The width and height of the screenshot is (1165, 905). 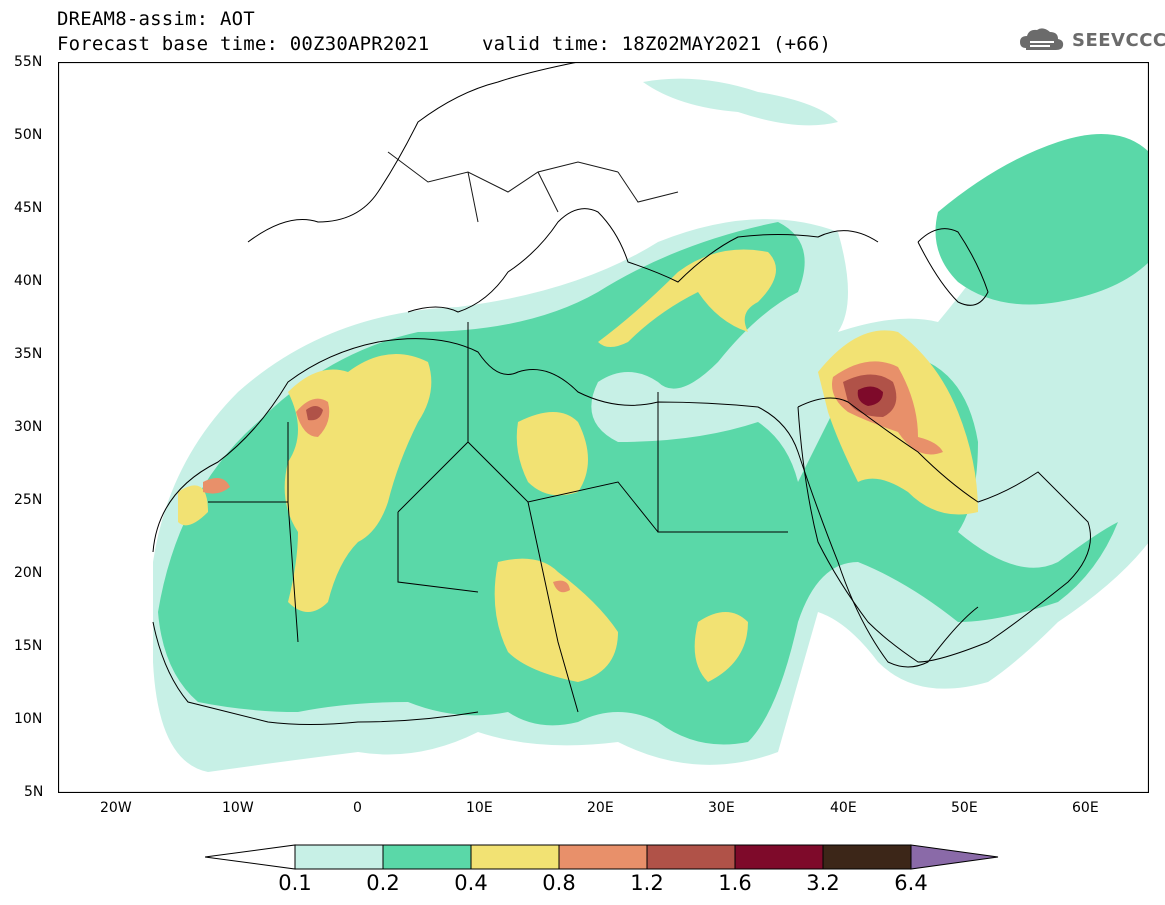 What do you see at coordinates (393, 567) in the screenshot?
I see `border-sahel` at bounding box center [393, 567].